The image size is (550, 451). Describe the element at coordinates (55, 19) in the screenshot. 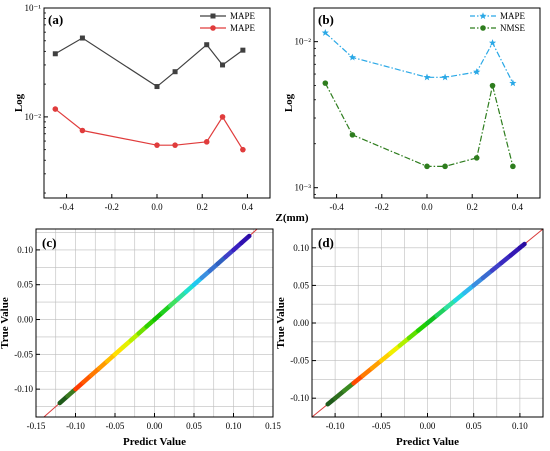

I see `panel-label: (a)` at that location.